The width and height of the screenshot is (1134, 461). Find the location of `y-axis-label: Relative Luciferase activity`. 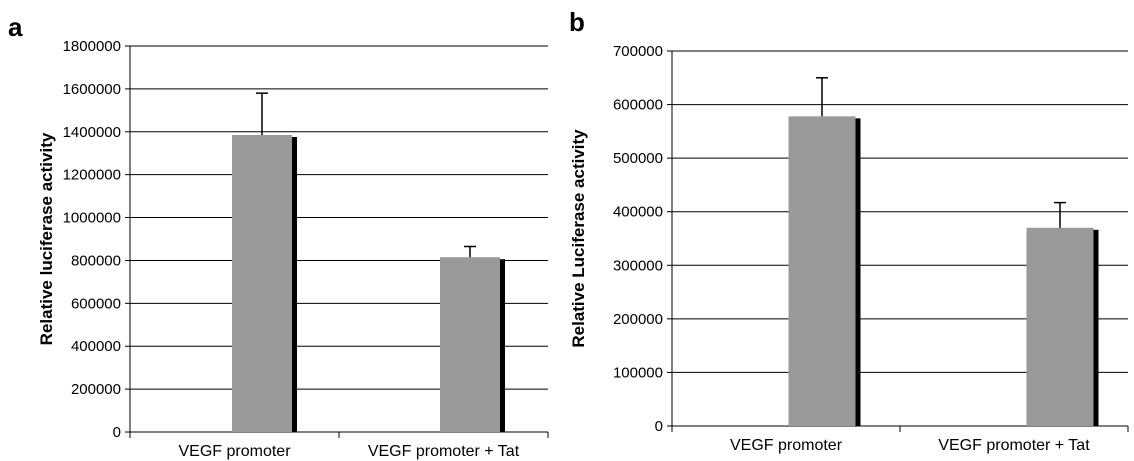

y-axis-label: Relative Luciferase activity is located at coordinates (578, 238).